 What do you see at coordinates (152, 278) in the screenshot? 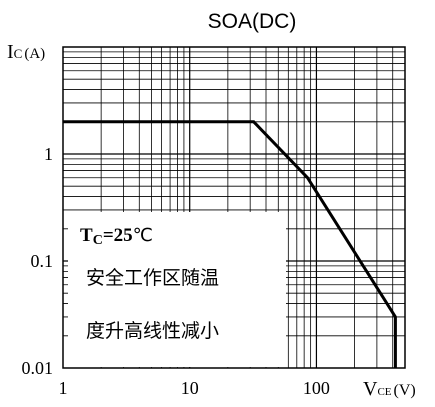
I see `note-line-1: 安全工作区随温` at bounding box center [152, 278].